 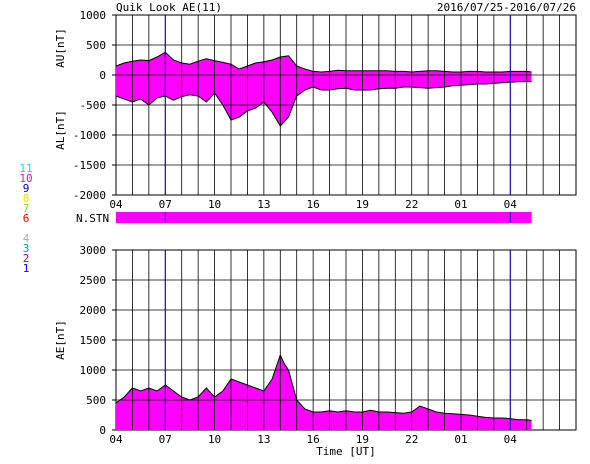 I want to click on y-tick-label: 2000, so click(x=93, y=310).